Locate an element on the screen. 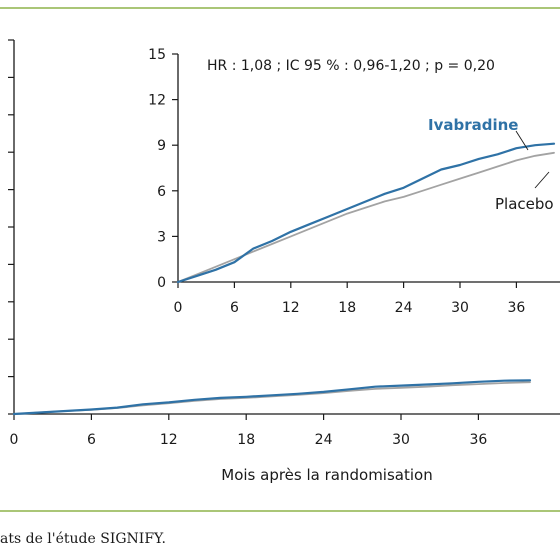 Image resolution: width=560 pixels, height=560 pixels. inset-x-tick-label: 24 is located at coordinates (404, 308).